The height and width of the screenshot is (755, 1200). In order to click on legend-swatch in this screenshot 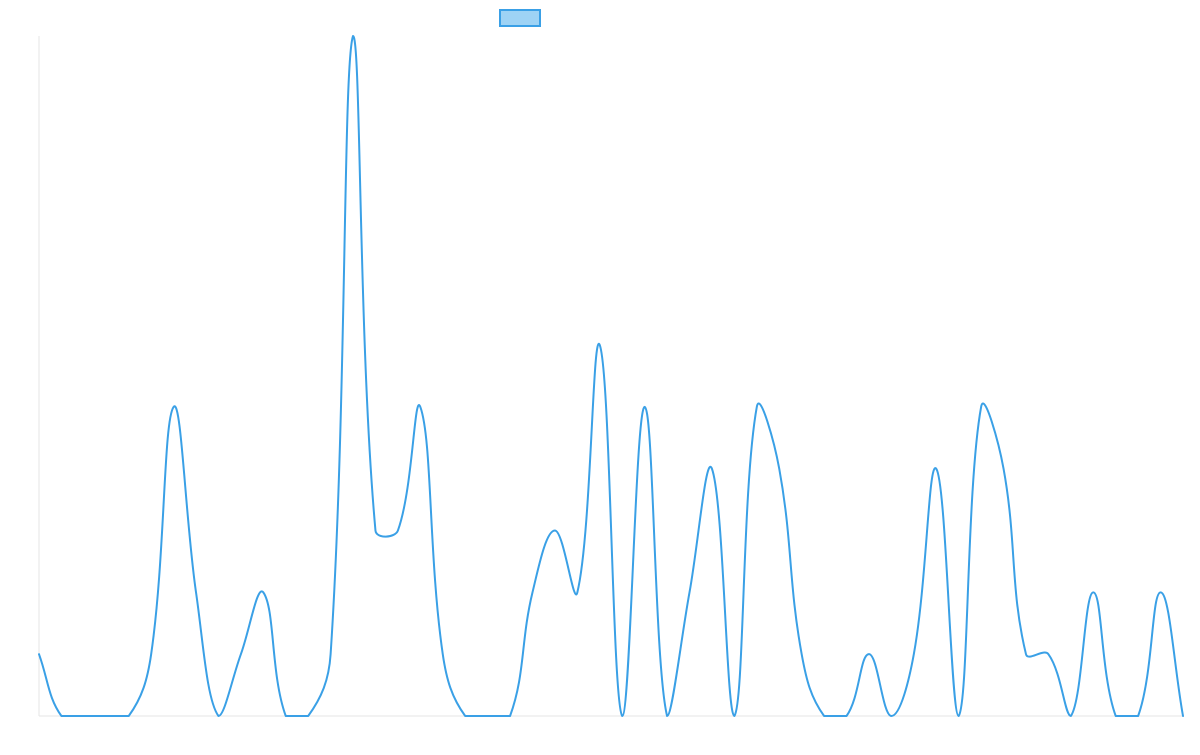, I will do `click(520, 18)`.